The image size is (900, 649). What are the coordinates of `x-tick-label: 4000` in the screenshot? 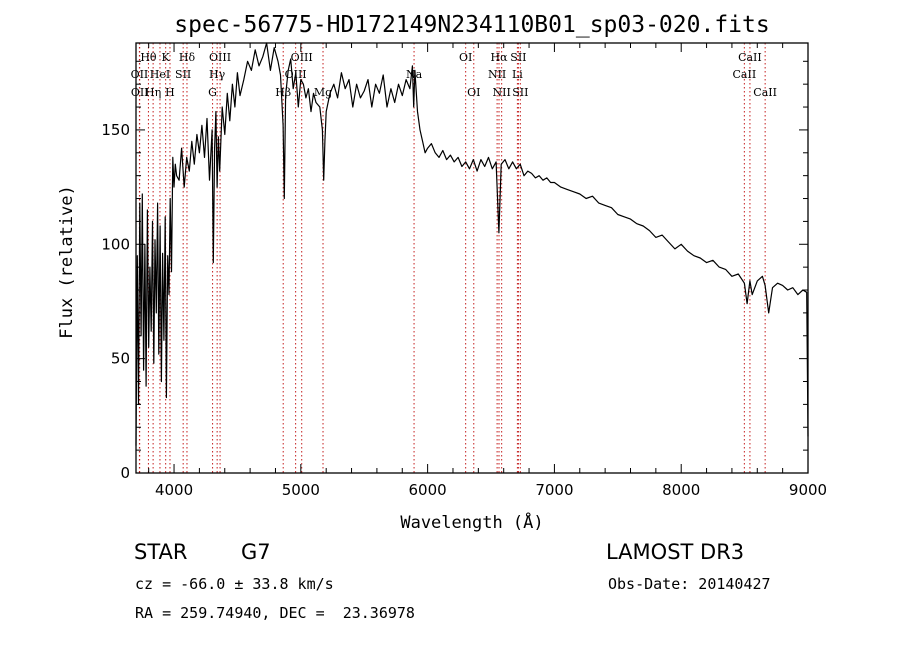 It's located at (174, 490).